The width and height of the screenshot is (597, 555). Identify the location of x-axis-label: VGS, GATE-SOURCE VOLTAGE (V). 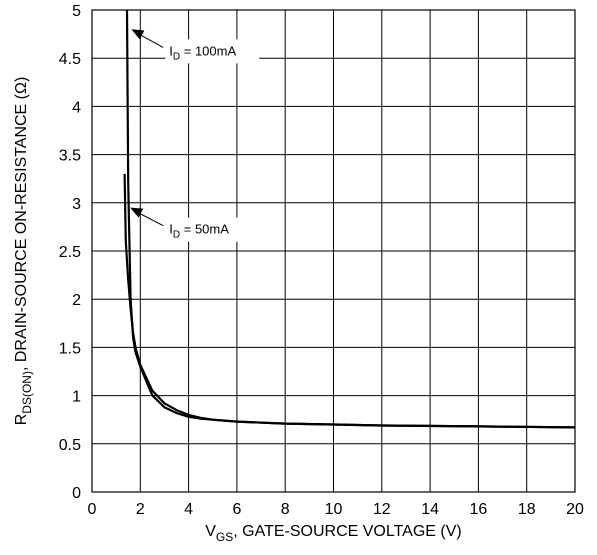
(333, 533).